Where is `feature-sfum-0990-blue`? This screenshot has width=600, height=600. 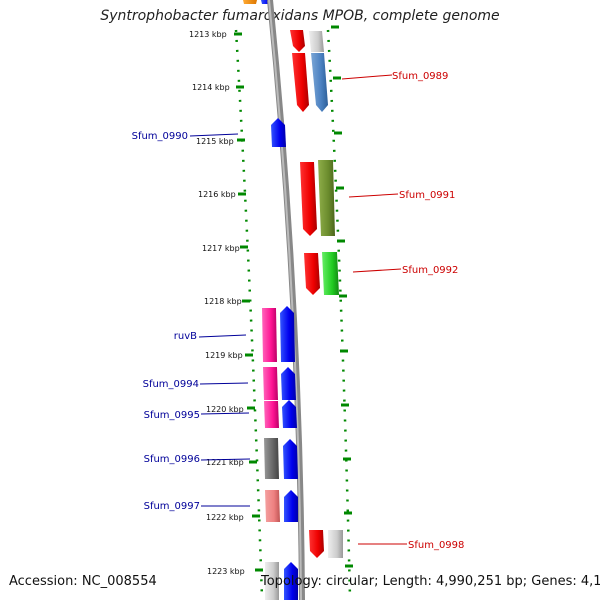 feature-sfum-0990-blue is located at coordinates (278, 132).